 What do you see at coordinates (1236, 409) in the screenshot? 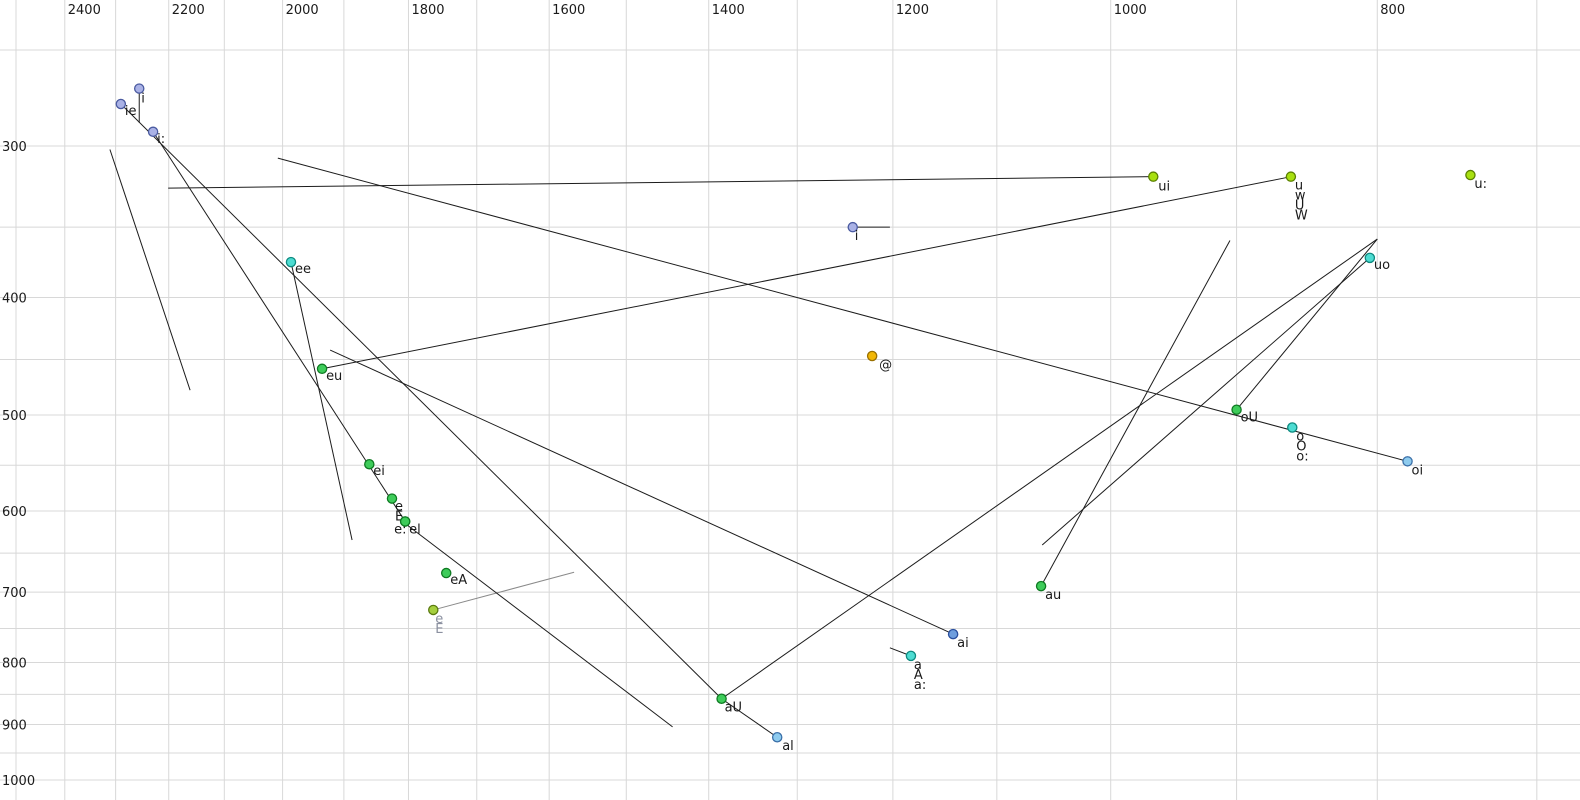
I see `vowel-point-oU` at bounding box center [1236, 409].